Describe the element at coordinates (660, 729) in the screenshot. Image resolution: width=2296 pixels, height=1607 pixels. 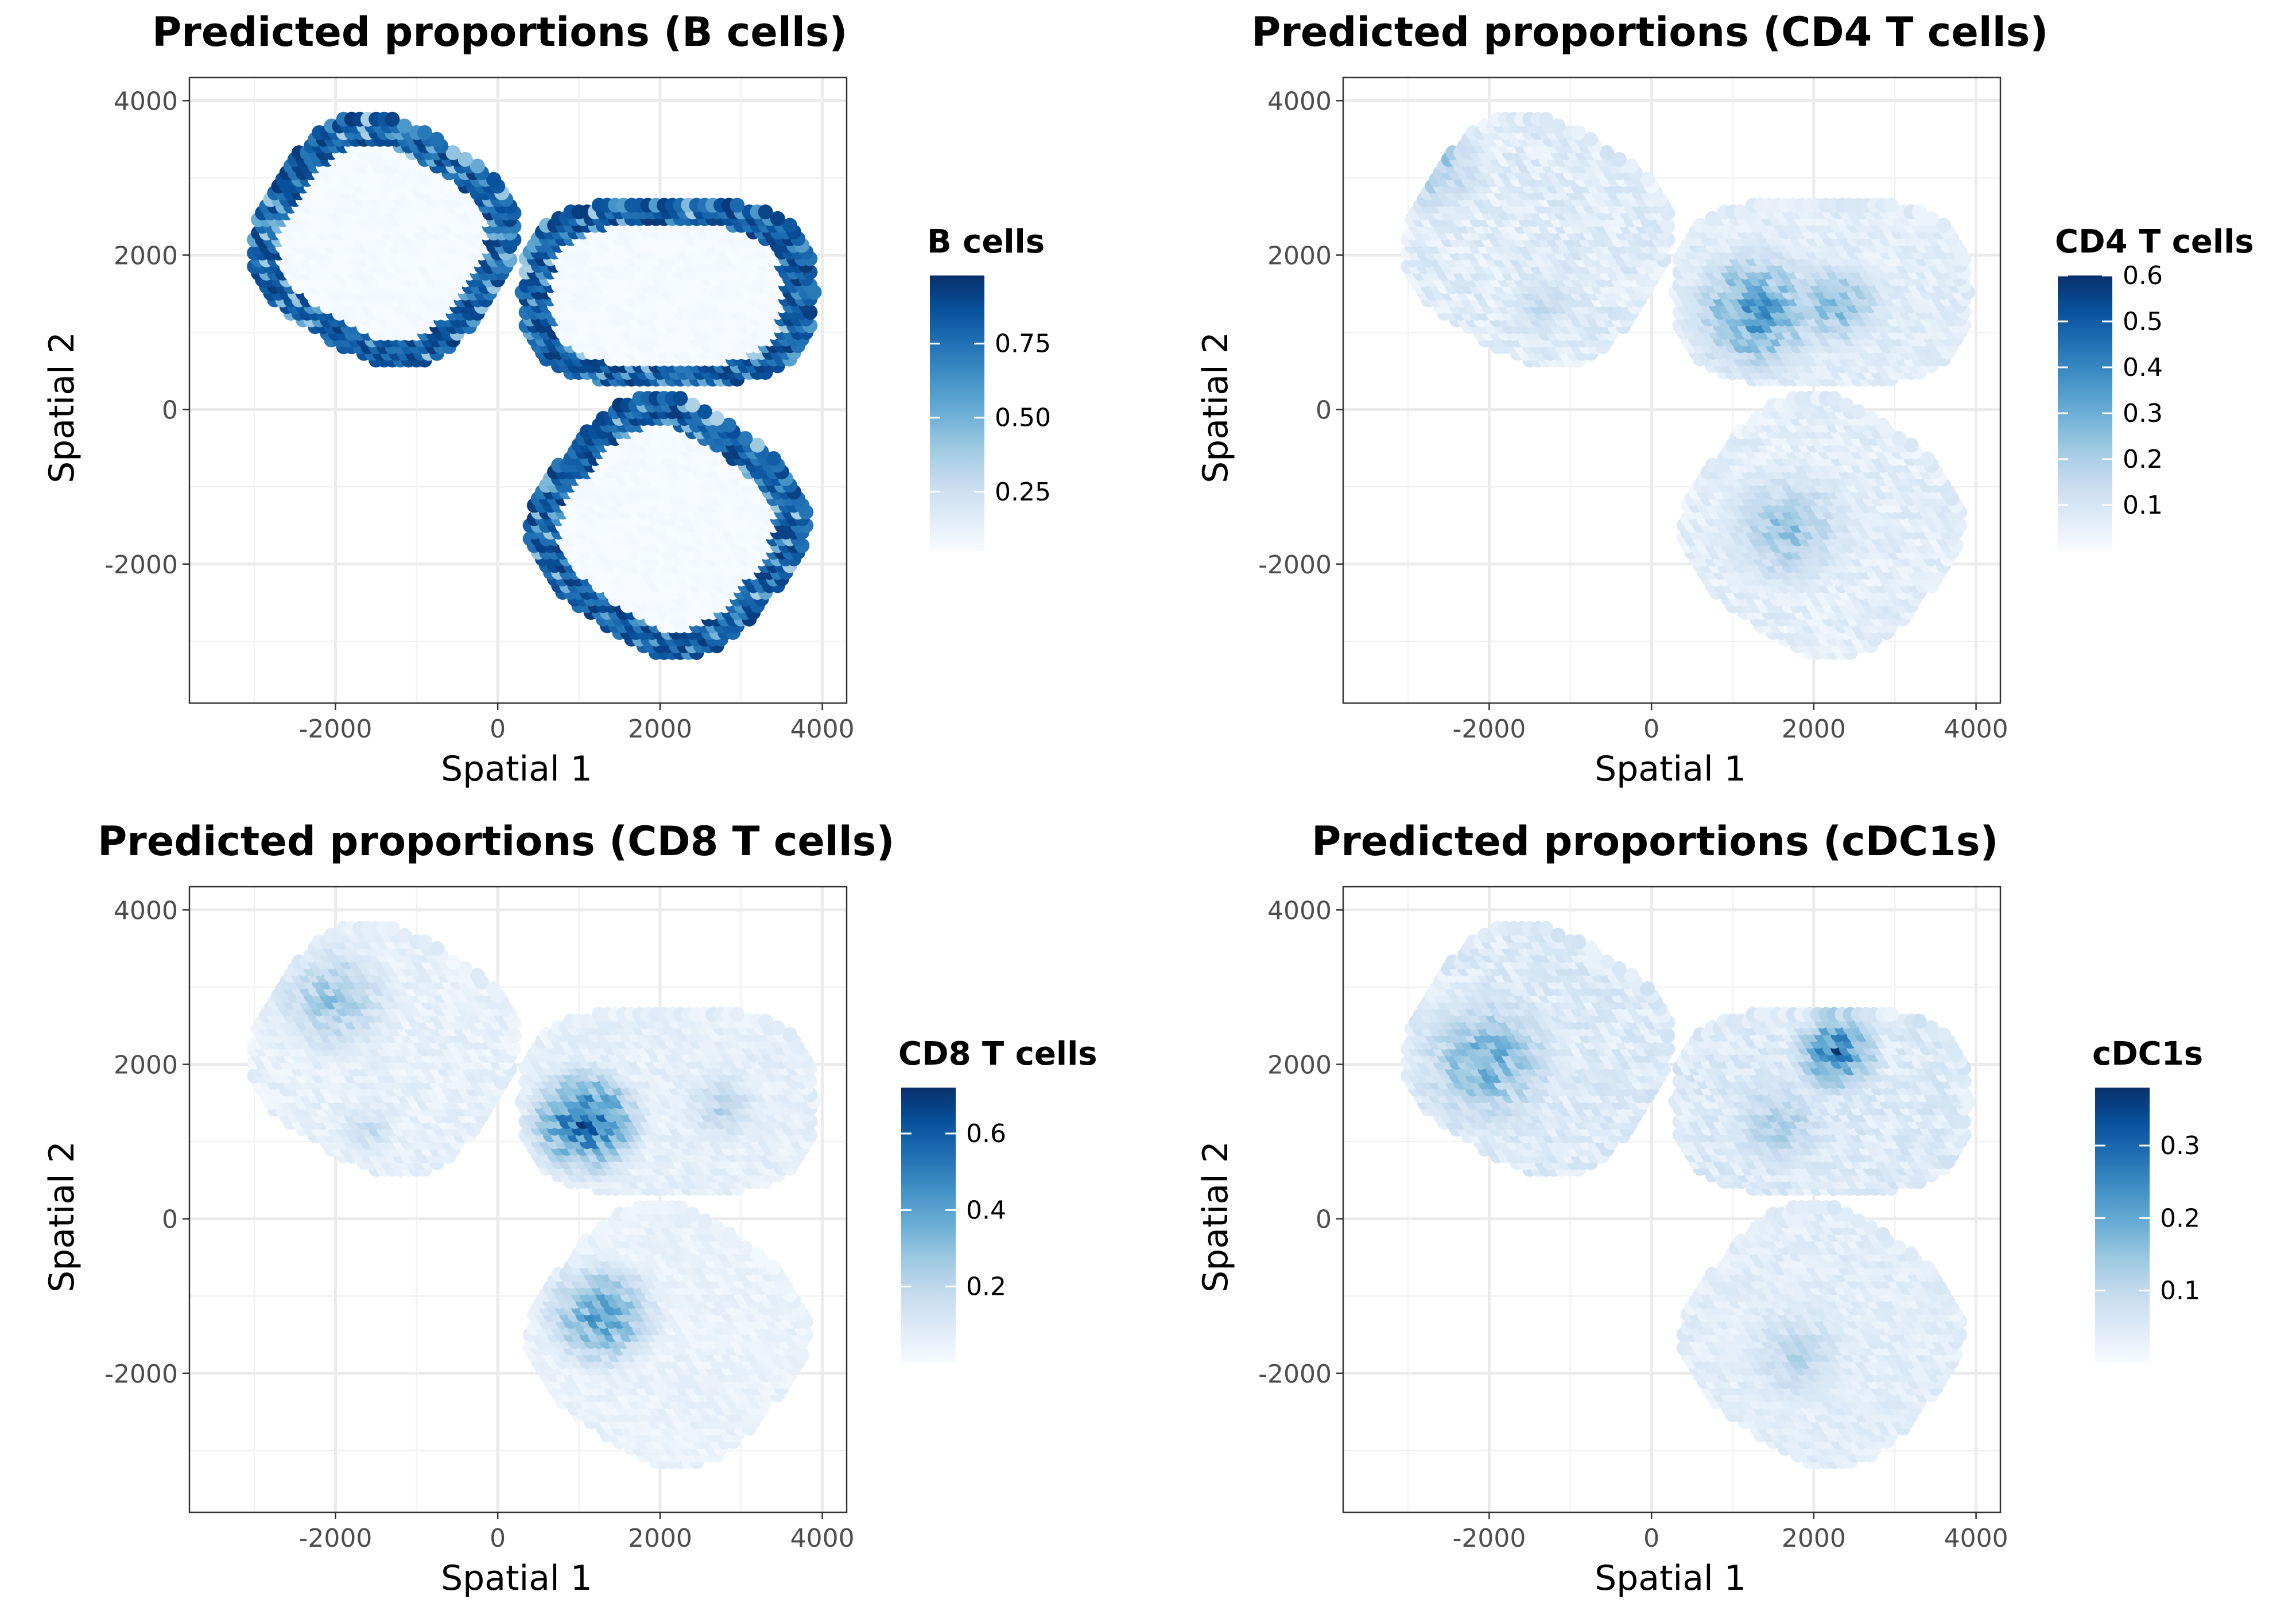
I see `x-tick-label: 2000` at that location.